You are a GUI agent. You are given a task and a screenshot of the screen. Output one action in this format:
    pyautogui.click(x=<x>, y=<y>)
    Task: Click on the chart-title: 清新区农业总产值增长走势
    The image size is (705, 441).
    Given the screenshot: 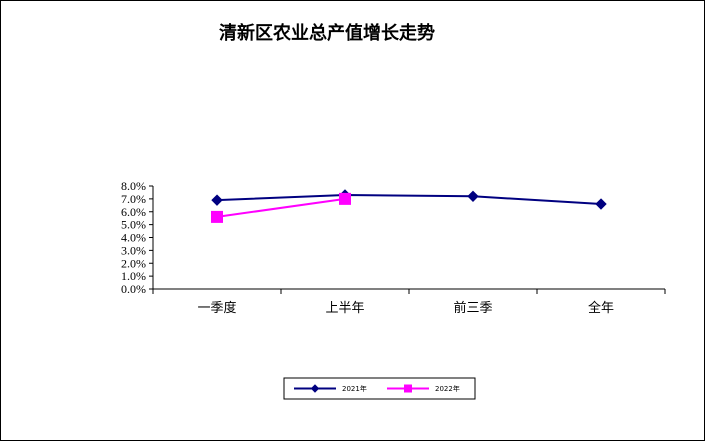 What is the action you would take?
    pyautogui.click(x=327, y=33)
    